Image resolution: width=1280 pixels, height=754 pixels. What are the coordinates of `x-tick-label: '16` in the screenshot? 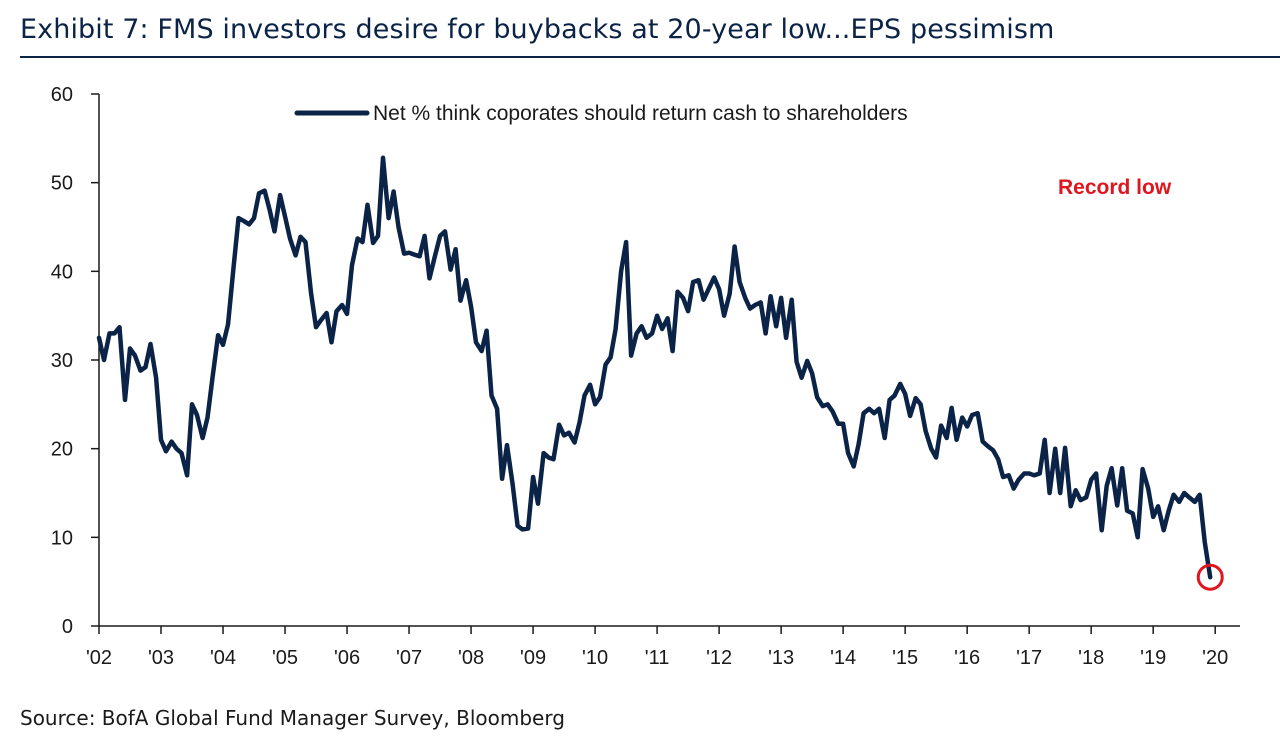 It's located at (967, 658).